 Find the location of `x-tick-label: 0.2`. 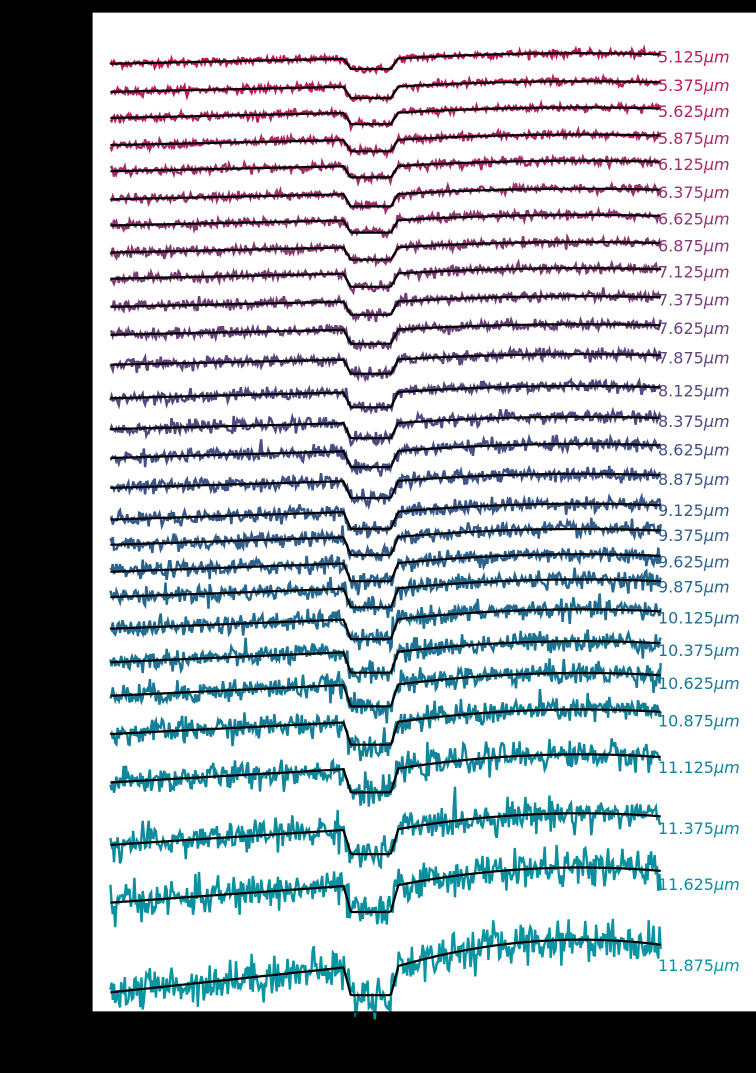

x-tick-label: 0.2 is located at coordinates (233, 1030).